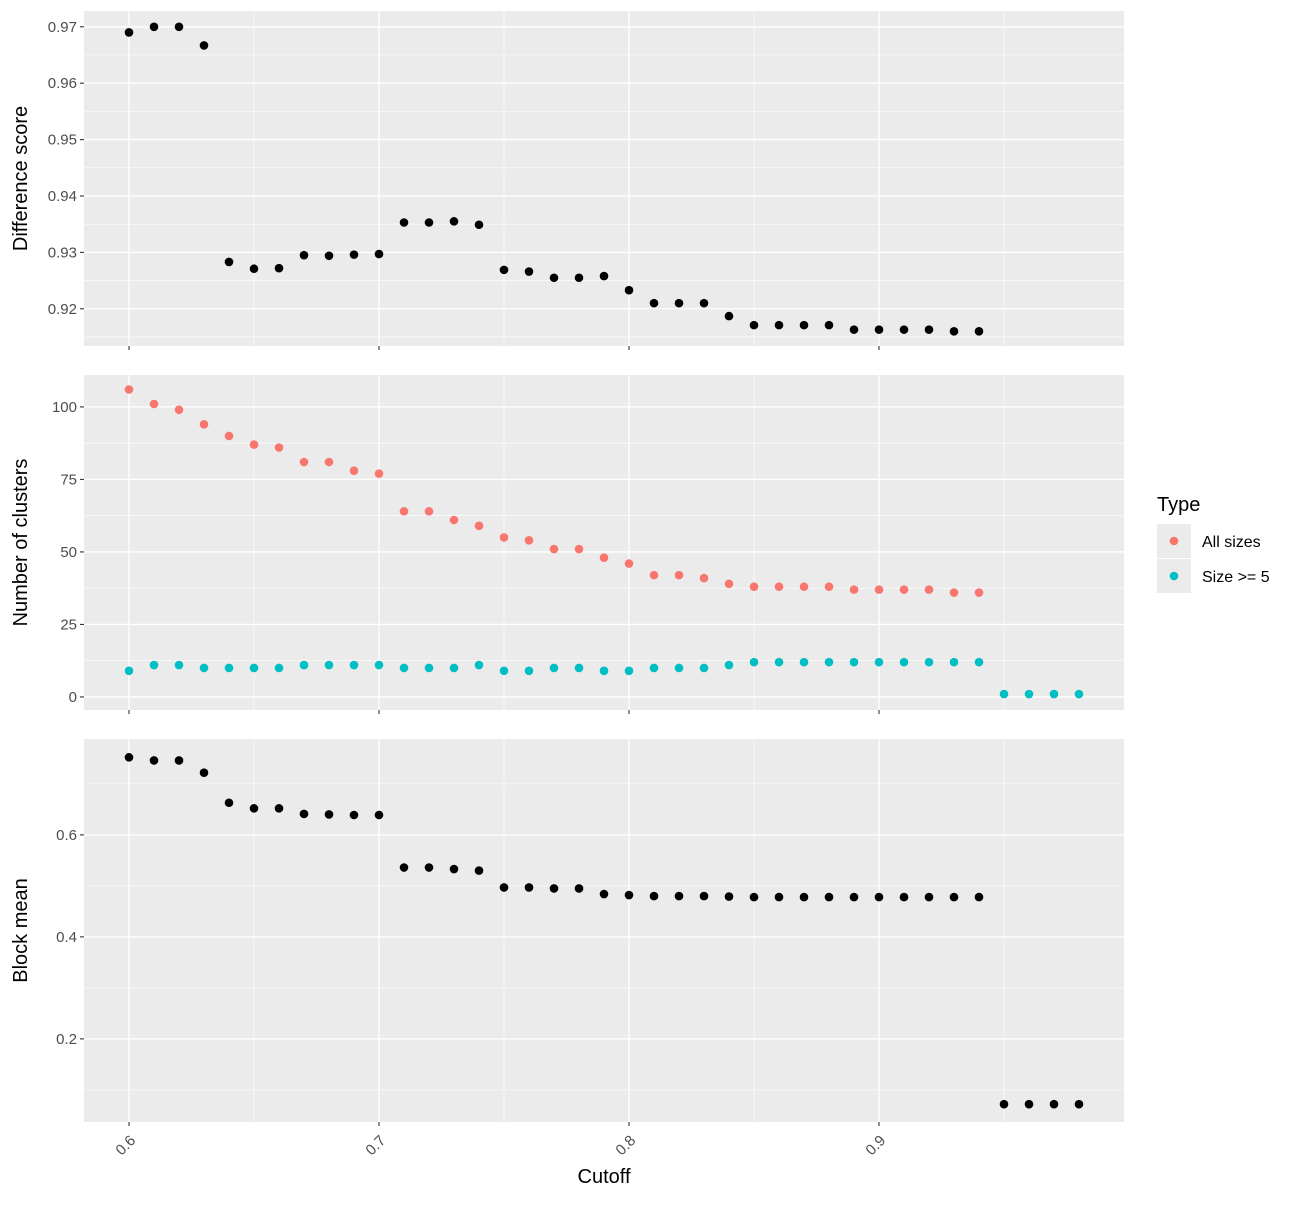 The width and height of the screenshot is (1300, 1205). I want to click on legend-key-dot, so click(1174, 576).